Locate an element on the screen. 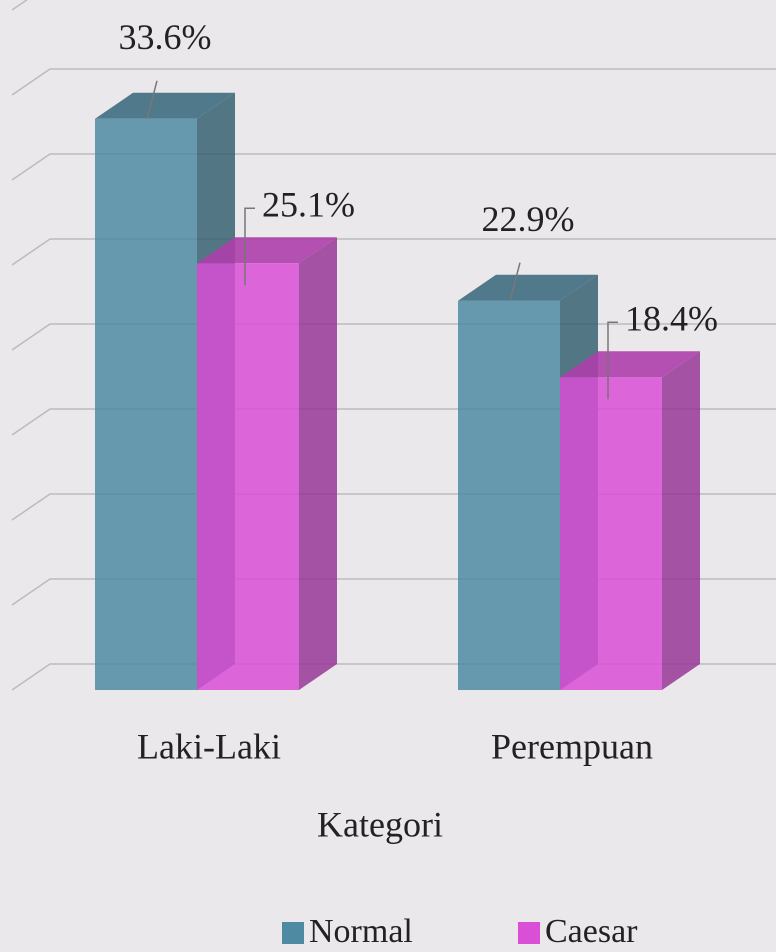 The width and height of the screenshot is (776, 952). x-axis-title: Kategori is located at coordinates (380, 824).